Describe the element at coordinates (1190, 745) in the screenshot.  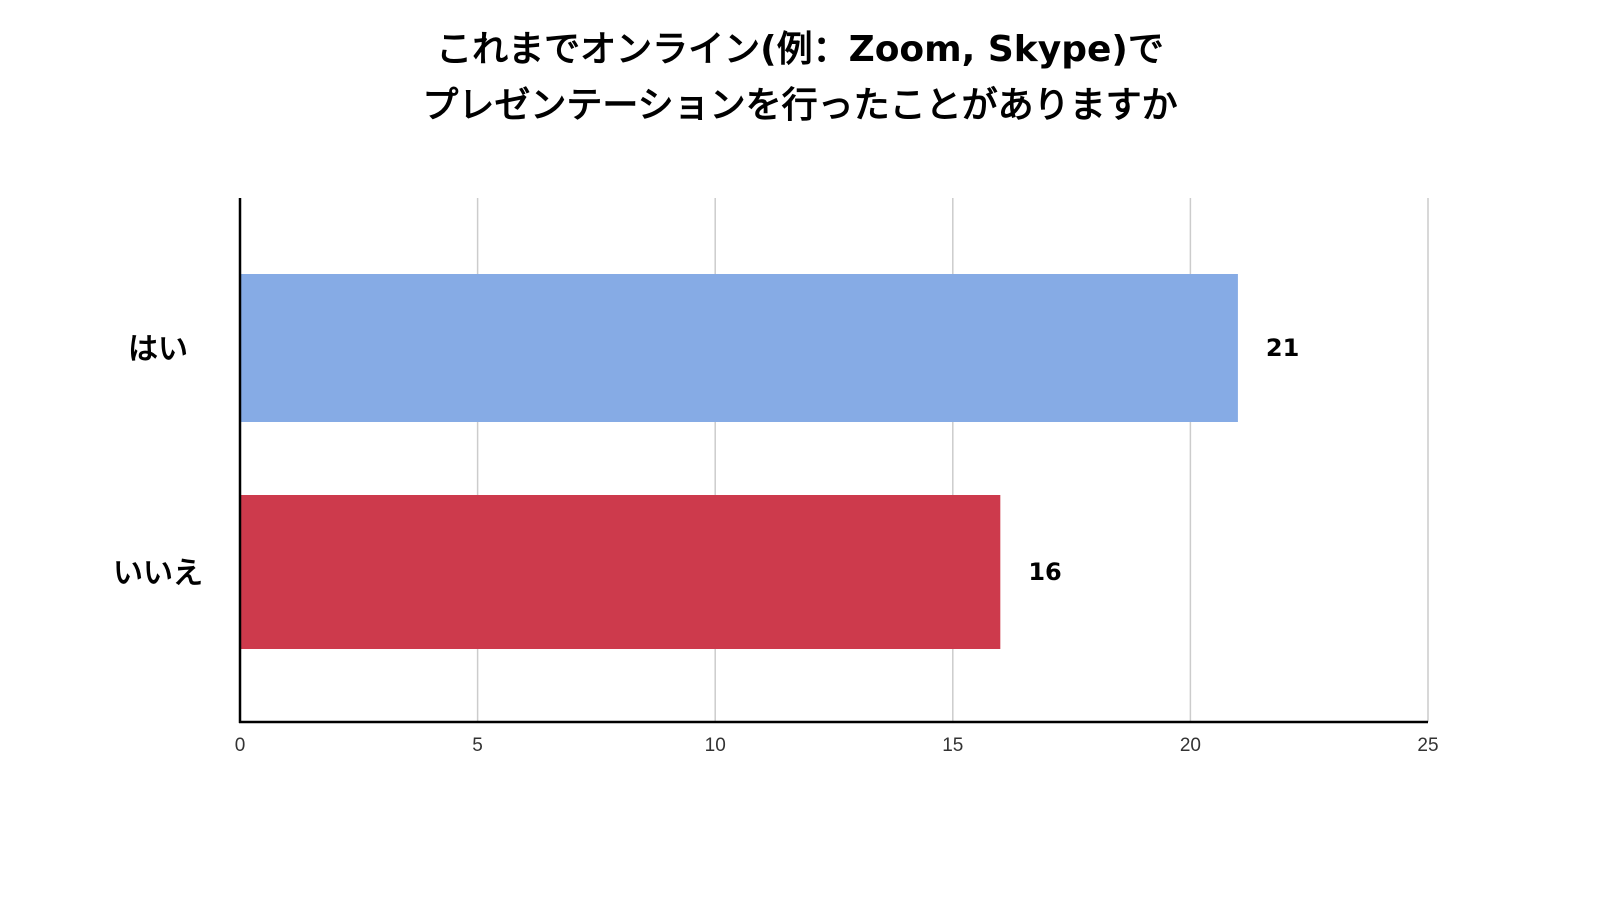
I see `x-tick-label: 20` at that location.